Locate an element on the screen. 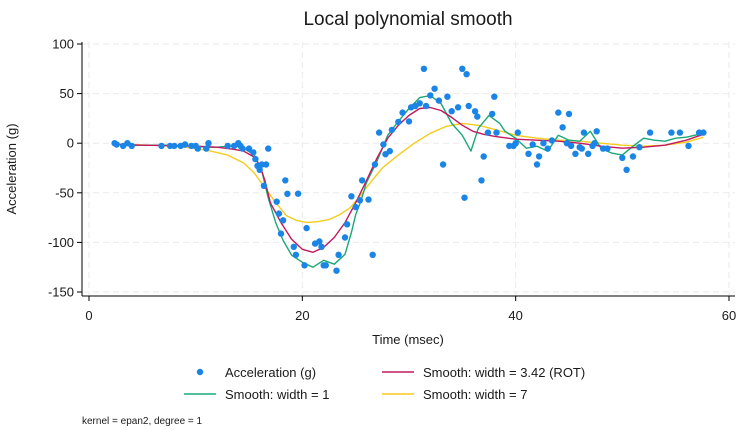 This screenshot has height=430, width=741. y-tick-label: -100 is located at coordinates (61, 242).